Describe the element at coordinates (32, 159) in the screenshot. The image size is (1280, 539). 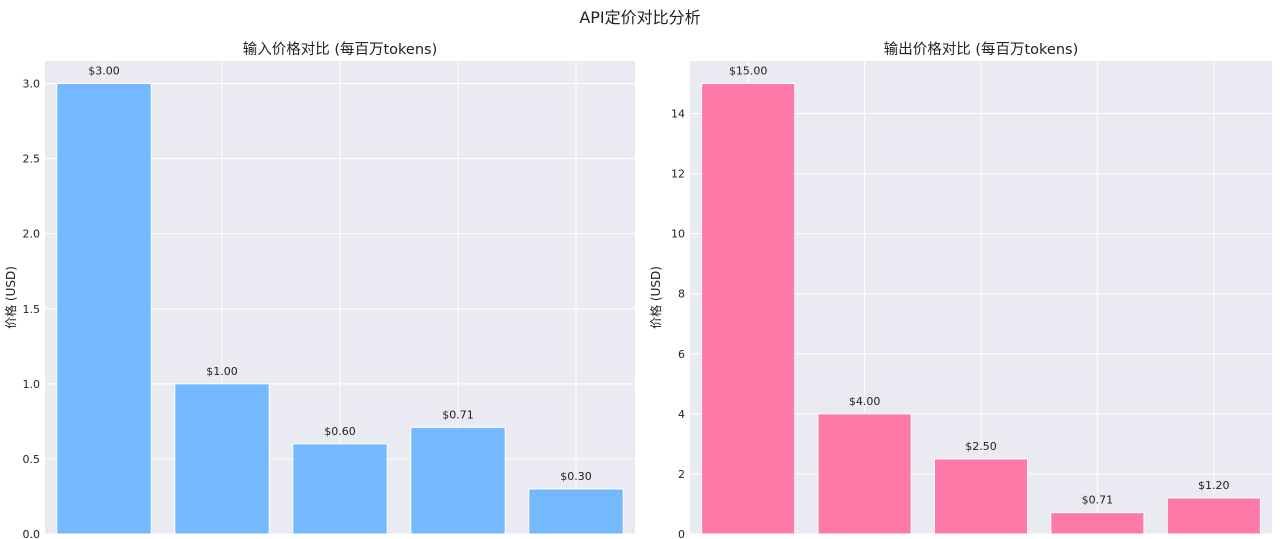
I see `y-tick-label: 2.5` at that location.